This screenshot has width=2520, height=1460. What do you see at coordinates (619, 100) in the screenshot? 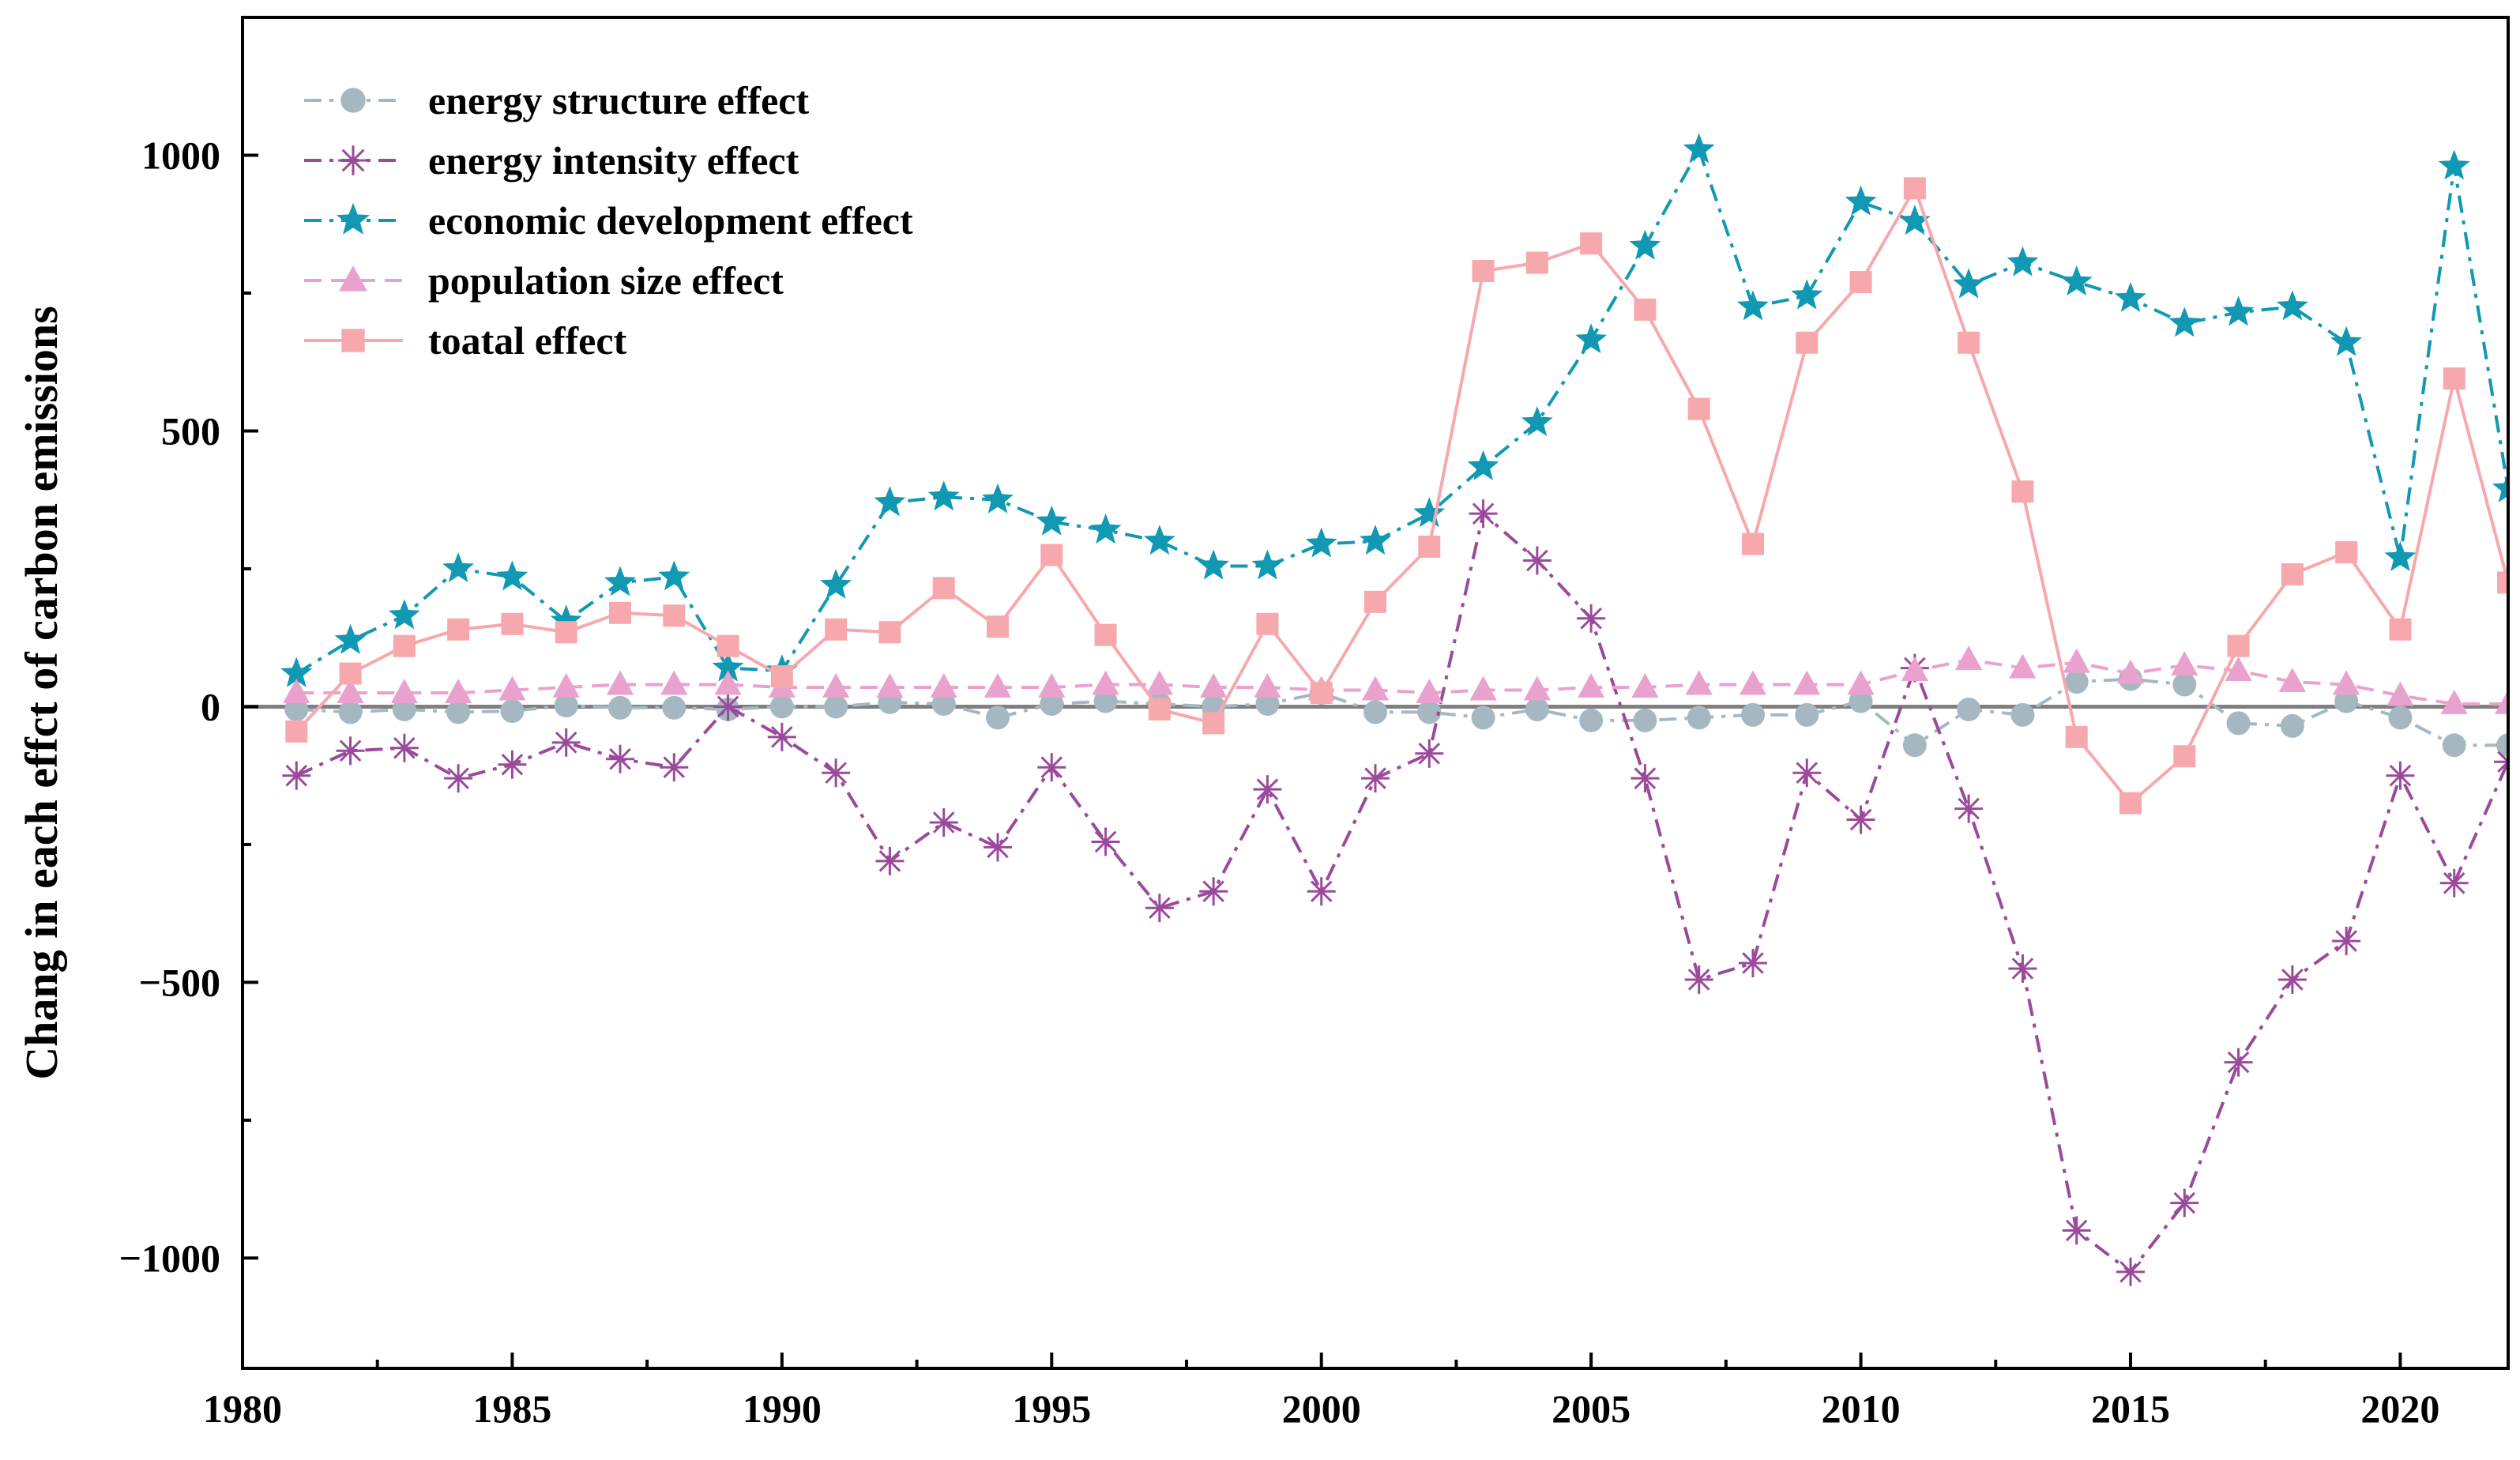
I see `legend-label: energy structure effect` at bounding box center [619, 100].